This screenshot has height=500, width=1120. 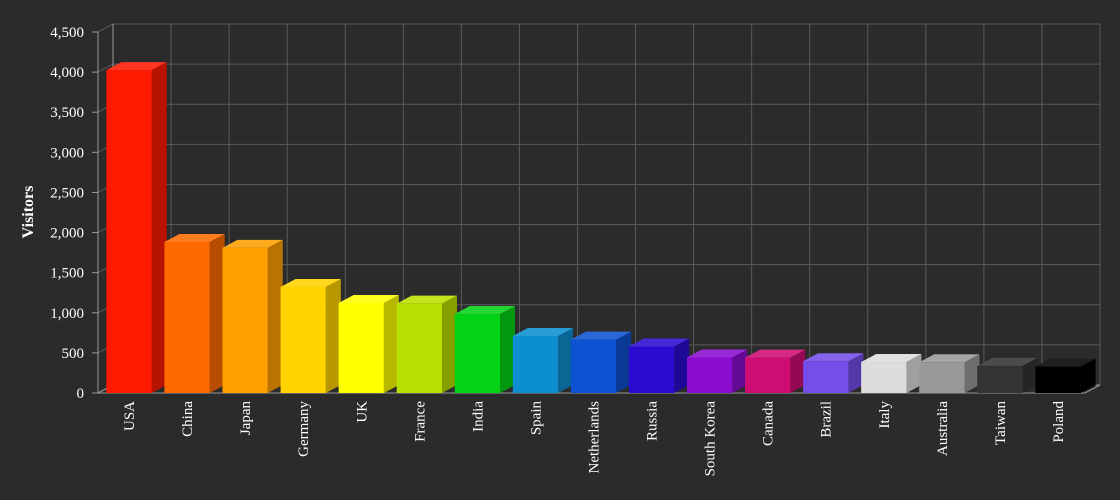 I want to click on bar-spain, so click(x=543, y=360).